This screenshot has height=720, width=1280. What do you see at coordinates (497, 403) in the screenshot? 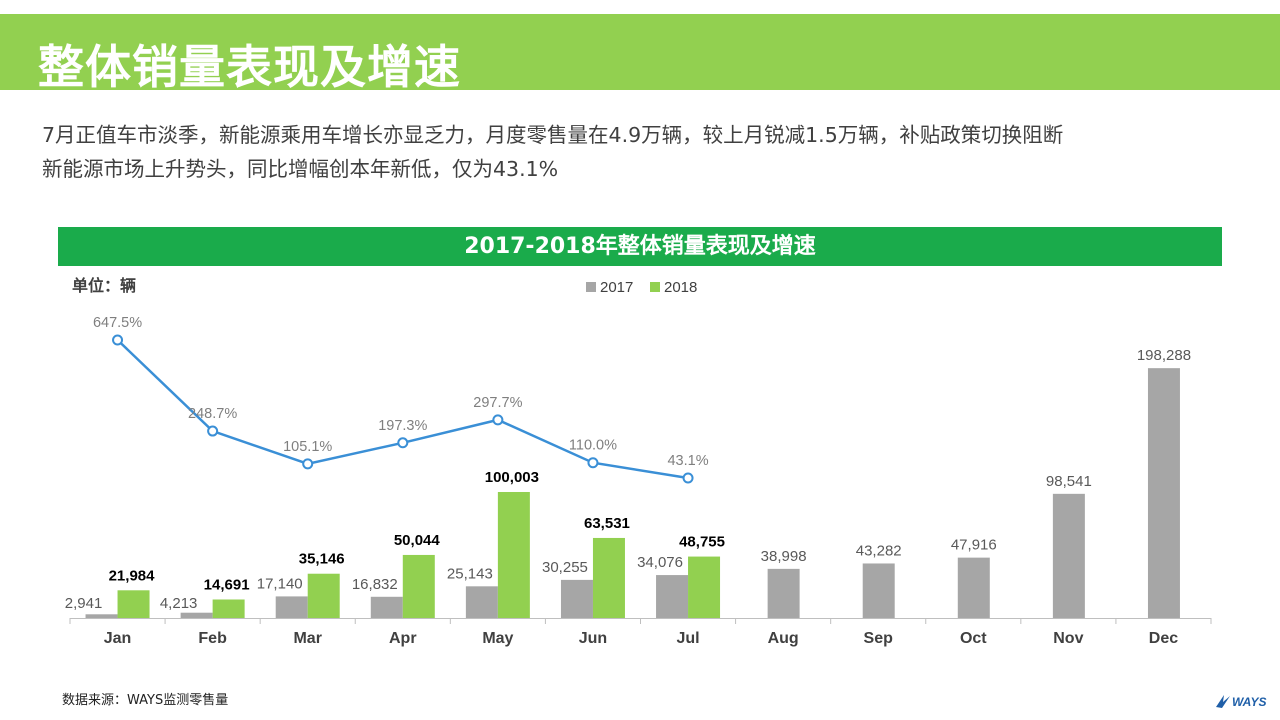
I see `growth-label-may: 297.7%` at bounding box center [497, 403].